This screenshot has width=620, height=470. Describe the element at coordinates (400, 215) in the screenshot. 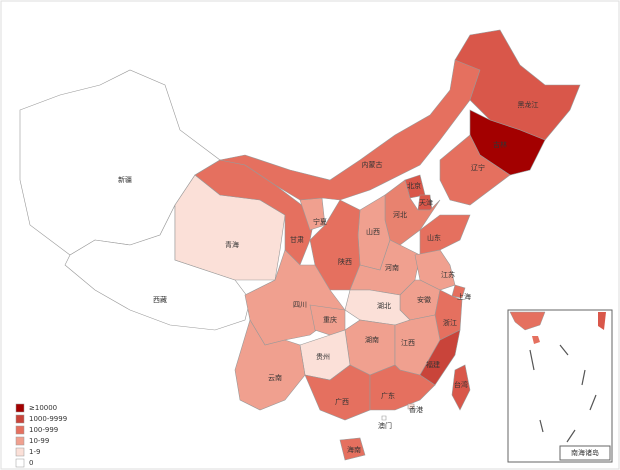

I see `province-label: 河北` at that location.